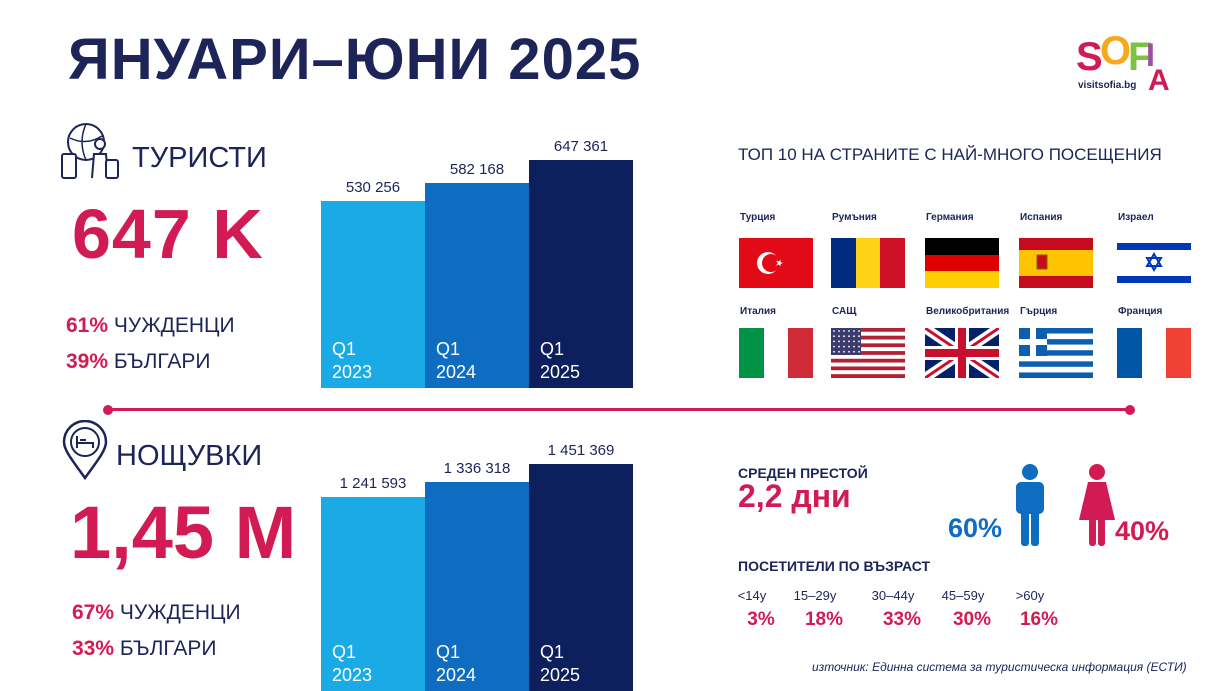 The height and width of the screenshot is (691, 1228). What do you see at coordinates (803, 473) in the screenshot?
I see `average-stay-label: СРЕДЕН ПРЕСТОЙ` at bounding box center [803, 473].